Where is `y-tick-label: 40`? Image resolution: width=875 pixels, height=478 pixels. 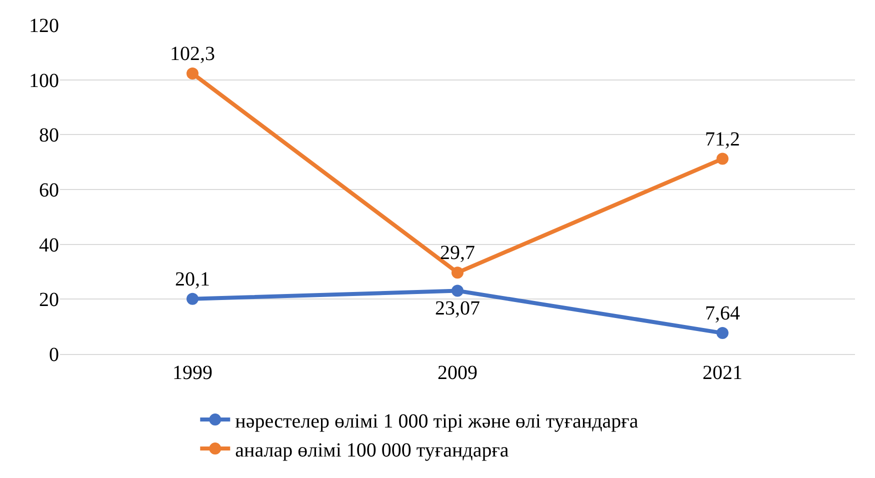
y-tick-label: 40 is located at coordinates (49, 245).